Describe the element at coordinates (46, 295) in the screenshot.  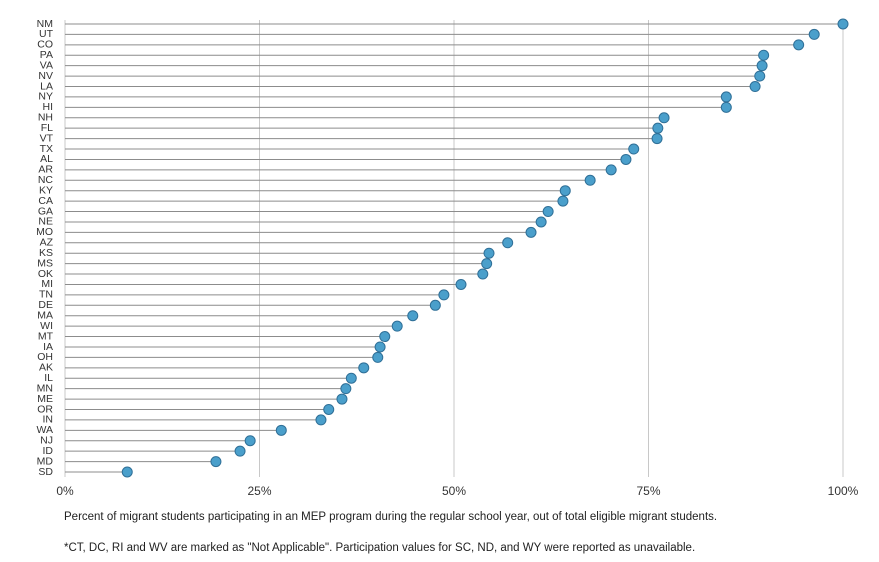
I see `y-tick-label: TN` at that location.